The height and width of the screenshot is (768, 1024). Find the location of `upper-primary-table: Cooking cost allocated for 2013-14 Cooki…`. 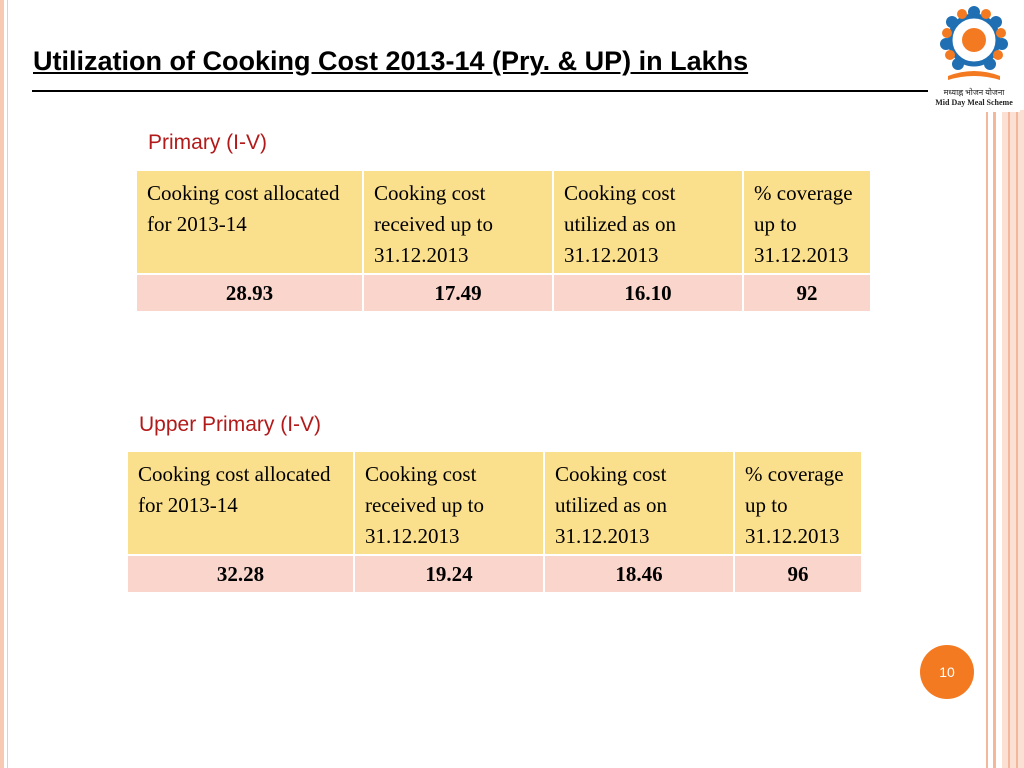

upper-primary-table: Cooking cost allocated for 2013-14 Cooki… is located at coordinates (494, 522).